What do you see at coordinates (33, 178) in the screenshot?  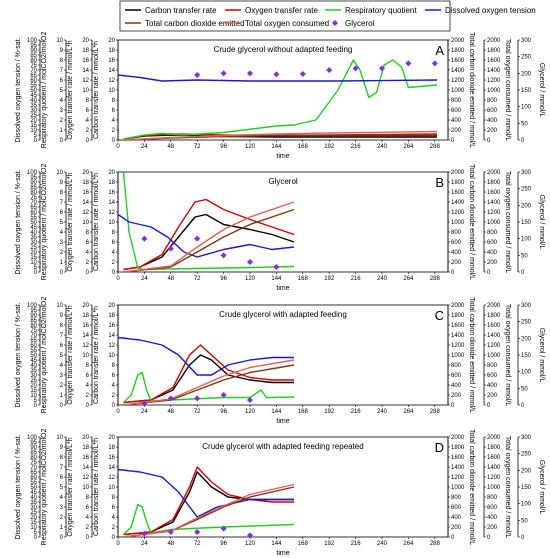 I see `tick-label: 95` at bounding box center [33, 178].